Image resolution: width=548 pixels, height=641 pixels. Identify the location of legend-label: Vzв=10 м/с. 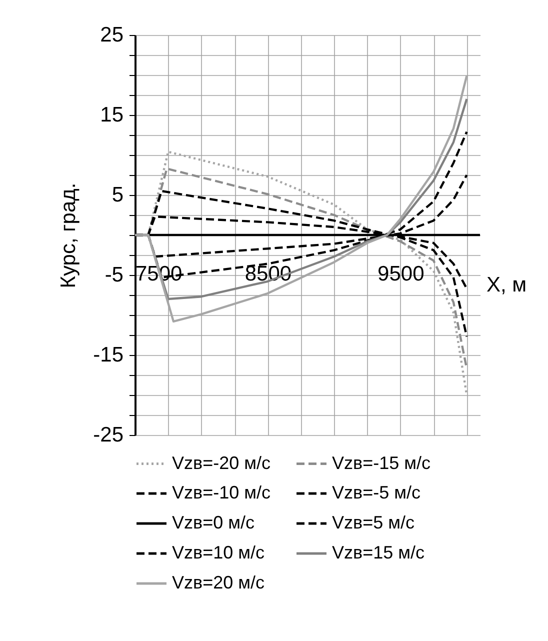
(218, 552).